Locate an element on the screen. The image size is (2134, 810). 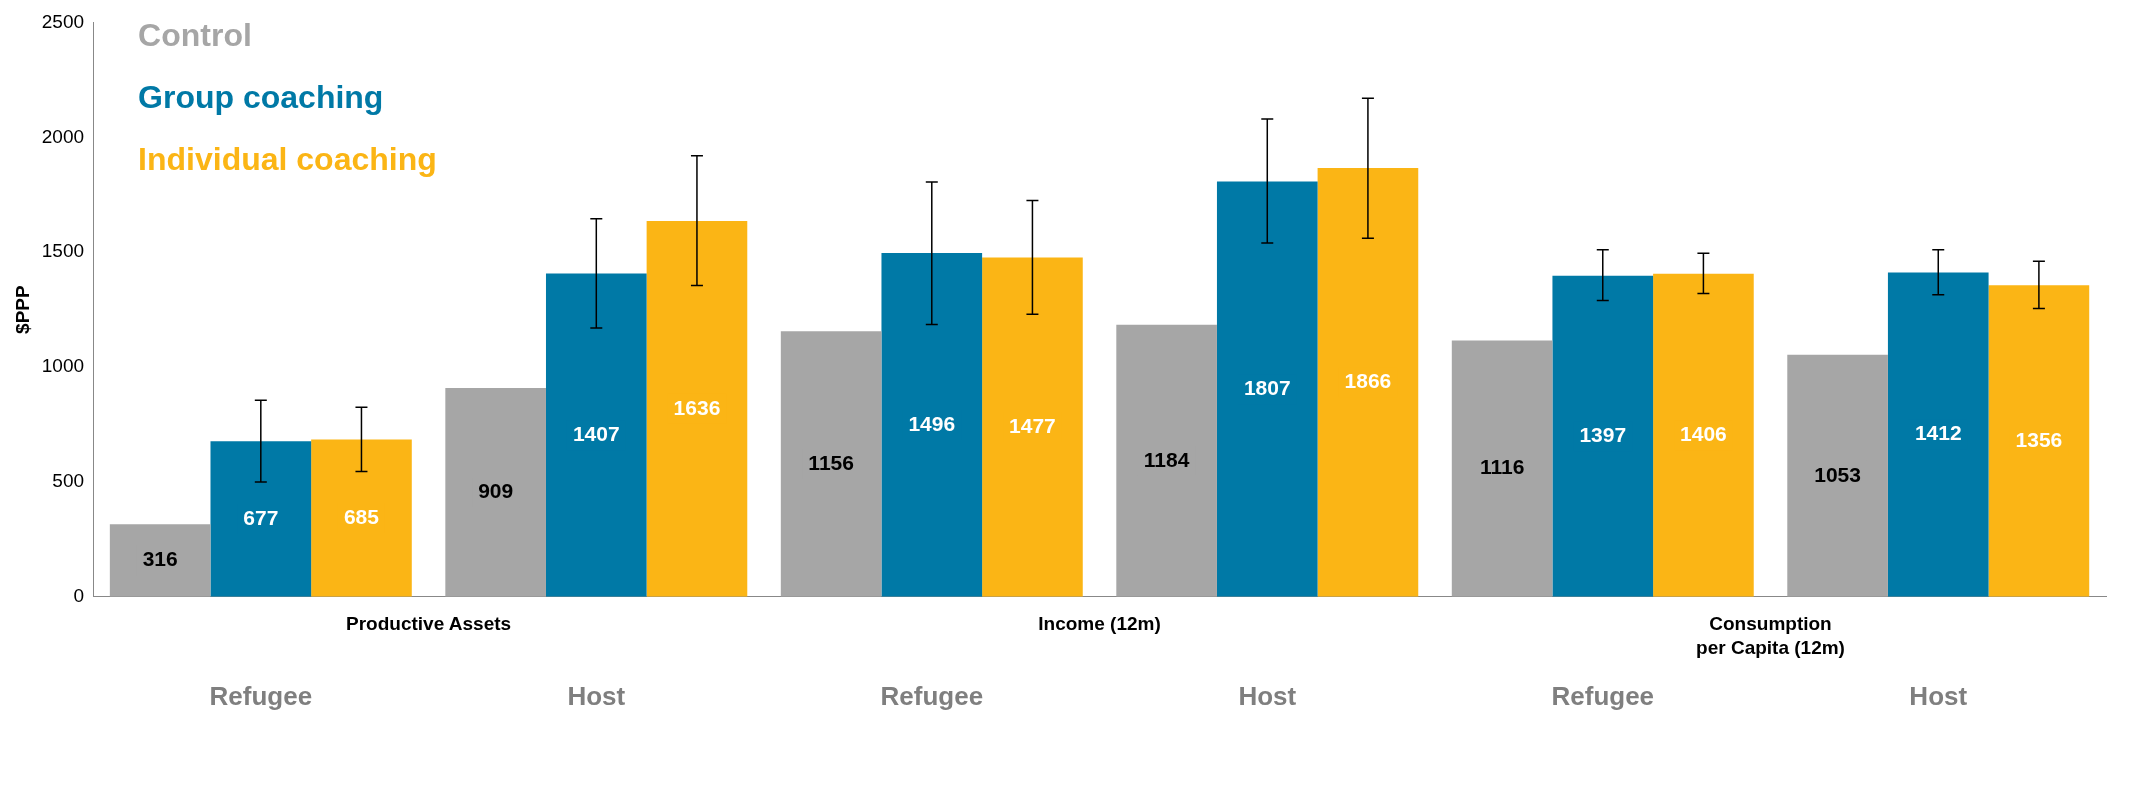
data-label: 1184 is located at coordinates (1166, 459).